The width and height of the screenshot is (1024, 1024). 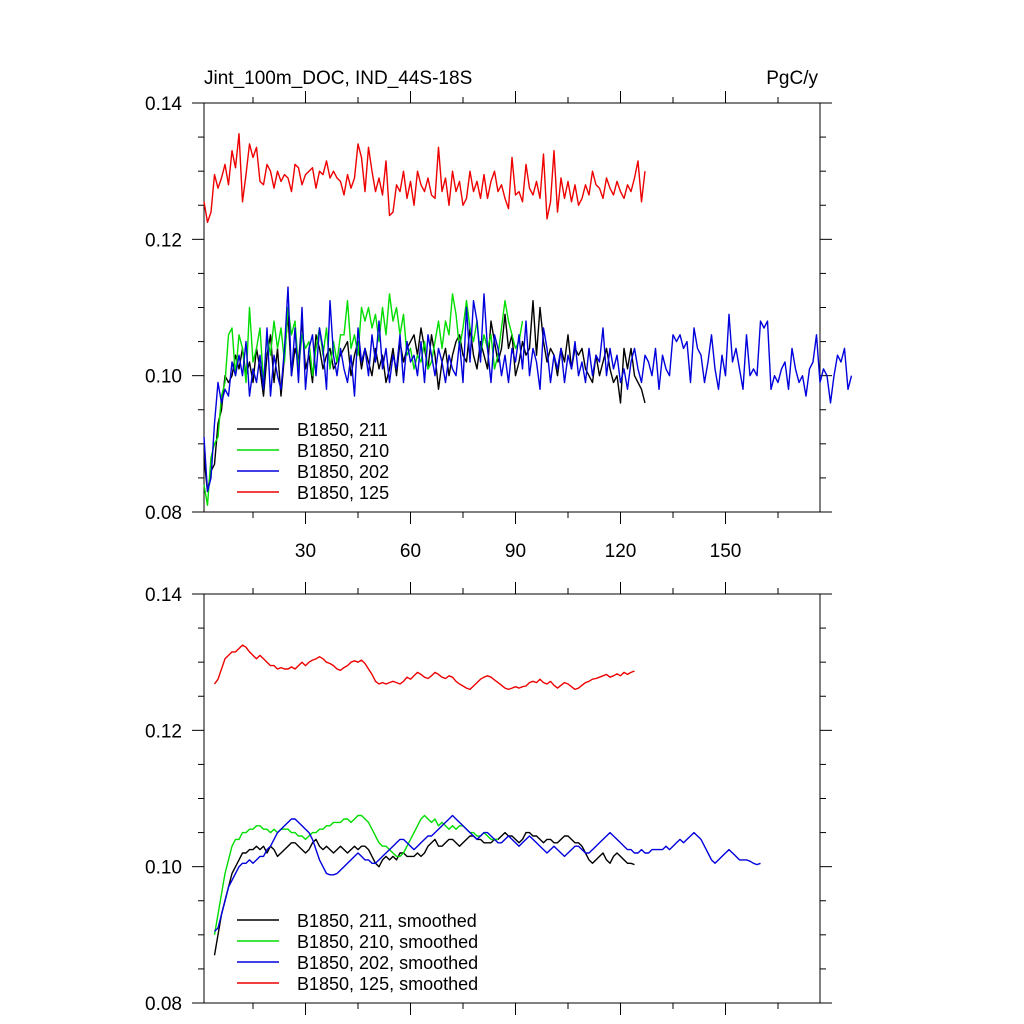 I want to click on bottom-ytick-label: 0.08, so click(x=163, y=1004).